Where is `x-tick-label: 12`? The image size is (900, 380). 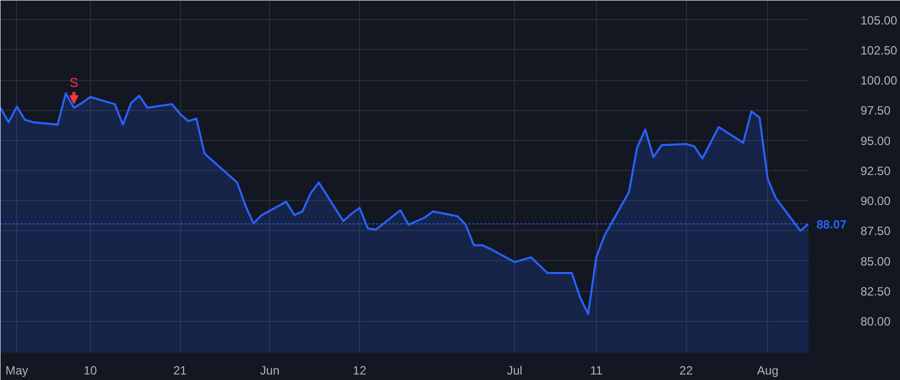
x-tick-label: 12 is located at coordinates (359, 371).